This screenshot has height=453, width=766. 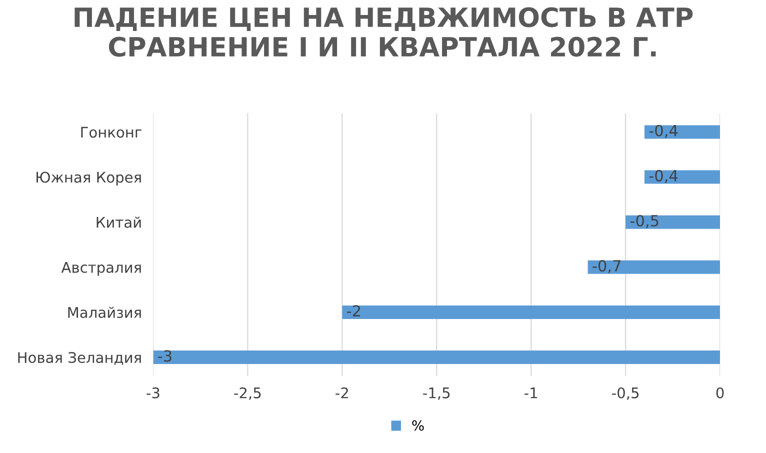 I want to click on y-tick-label: Новая Зеландия, so click(x=79, y=358).